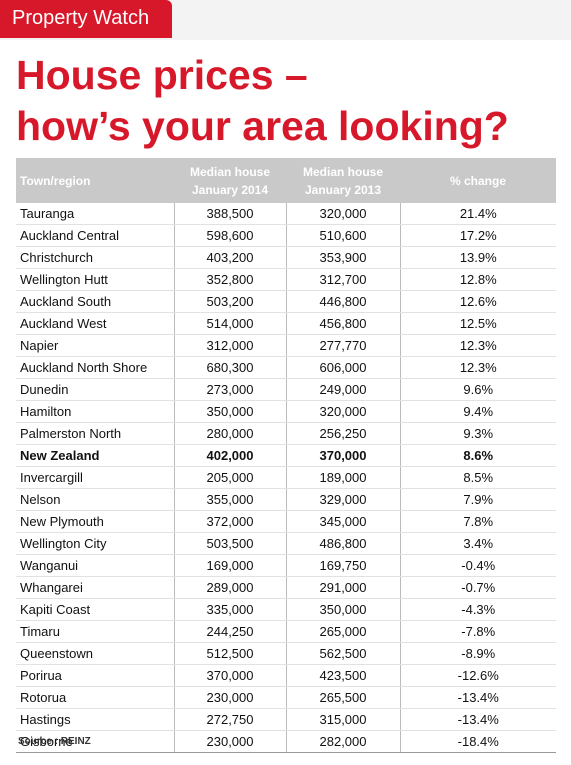 The image size is (571, 765). What do you see at coordinates (95, 521) in the screenshot?
I see `region-cell: New Plymouth` at bounding box center [95, 521].